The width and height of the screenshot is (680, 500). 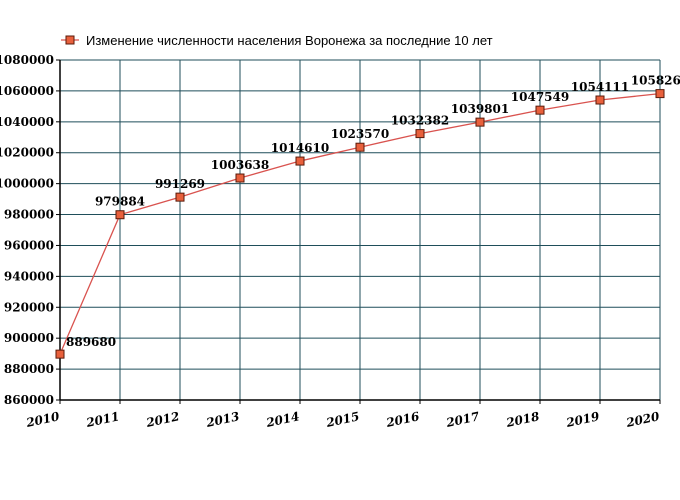 What do you see at coordinates (582, 419) in the screenshot?
I see `x-tick-label: 2019` at bounding box center [582, 419].